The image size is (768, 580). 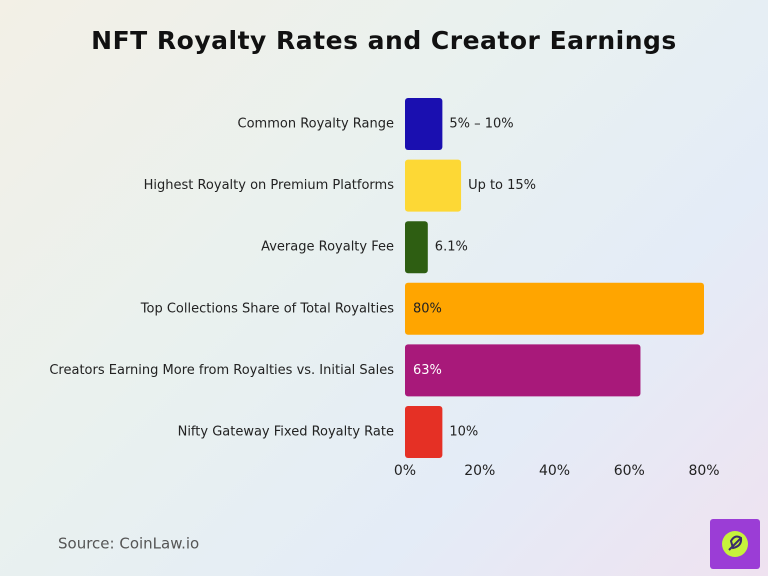 What do you see at coordinates (629, 471) in the screenshot?
I see `x-tick-label: 60%` at bounding box center [629, 471].